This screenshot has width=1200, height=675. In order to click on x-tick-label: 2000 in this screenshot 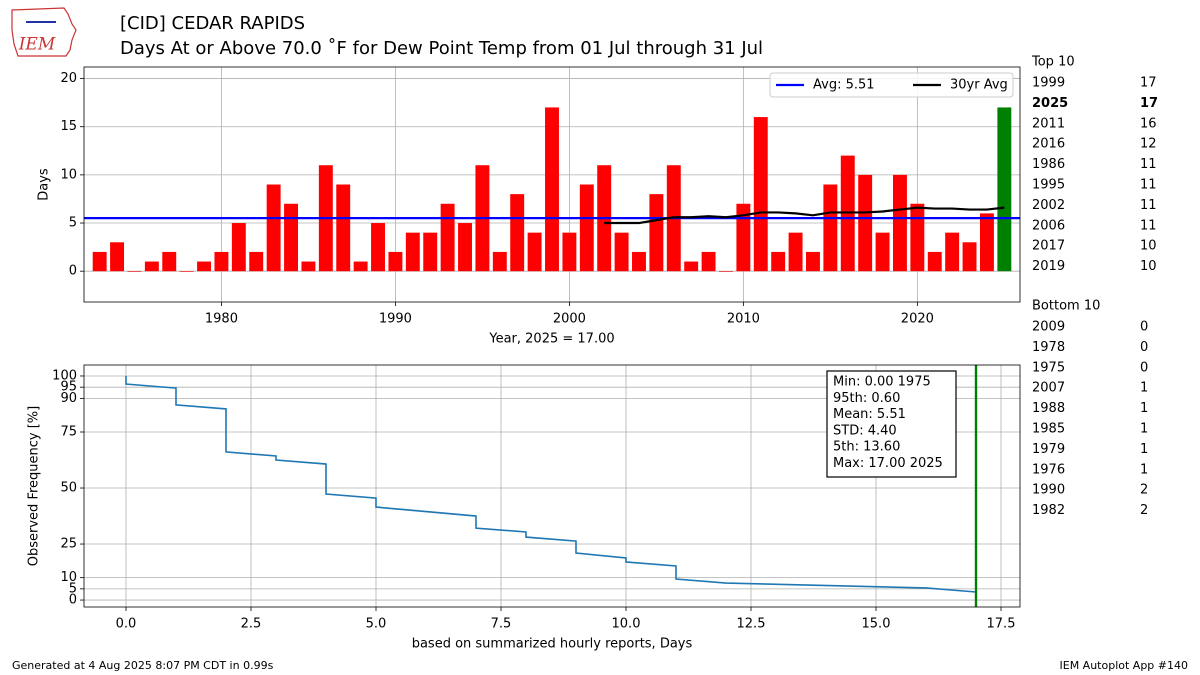, I will do `click(569, 319)`.